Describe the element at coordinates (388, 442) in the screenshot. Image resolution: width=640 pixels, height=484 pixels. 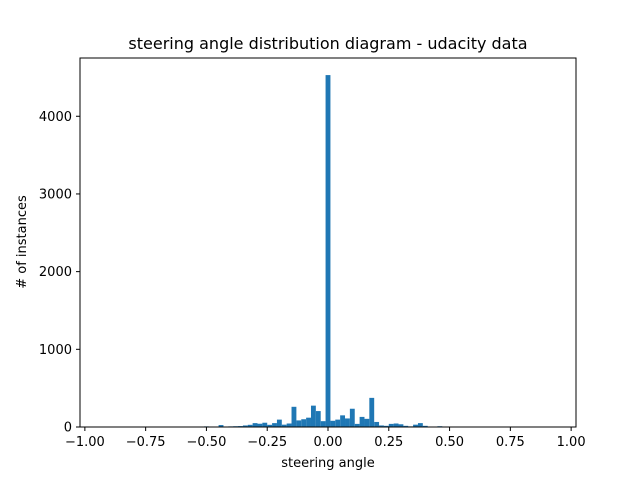
I see `x-tick-label: 0.25` at that location.